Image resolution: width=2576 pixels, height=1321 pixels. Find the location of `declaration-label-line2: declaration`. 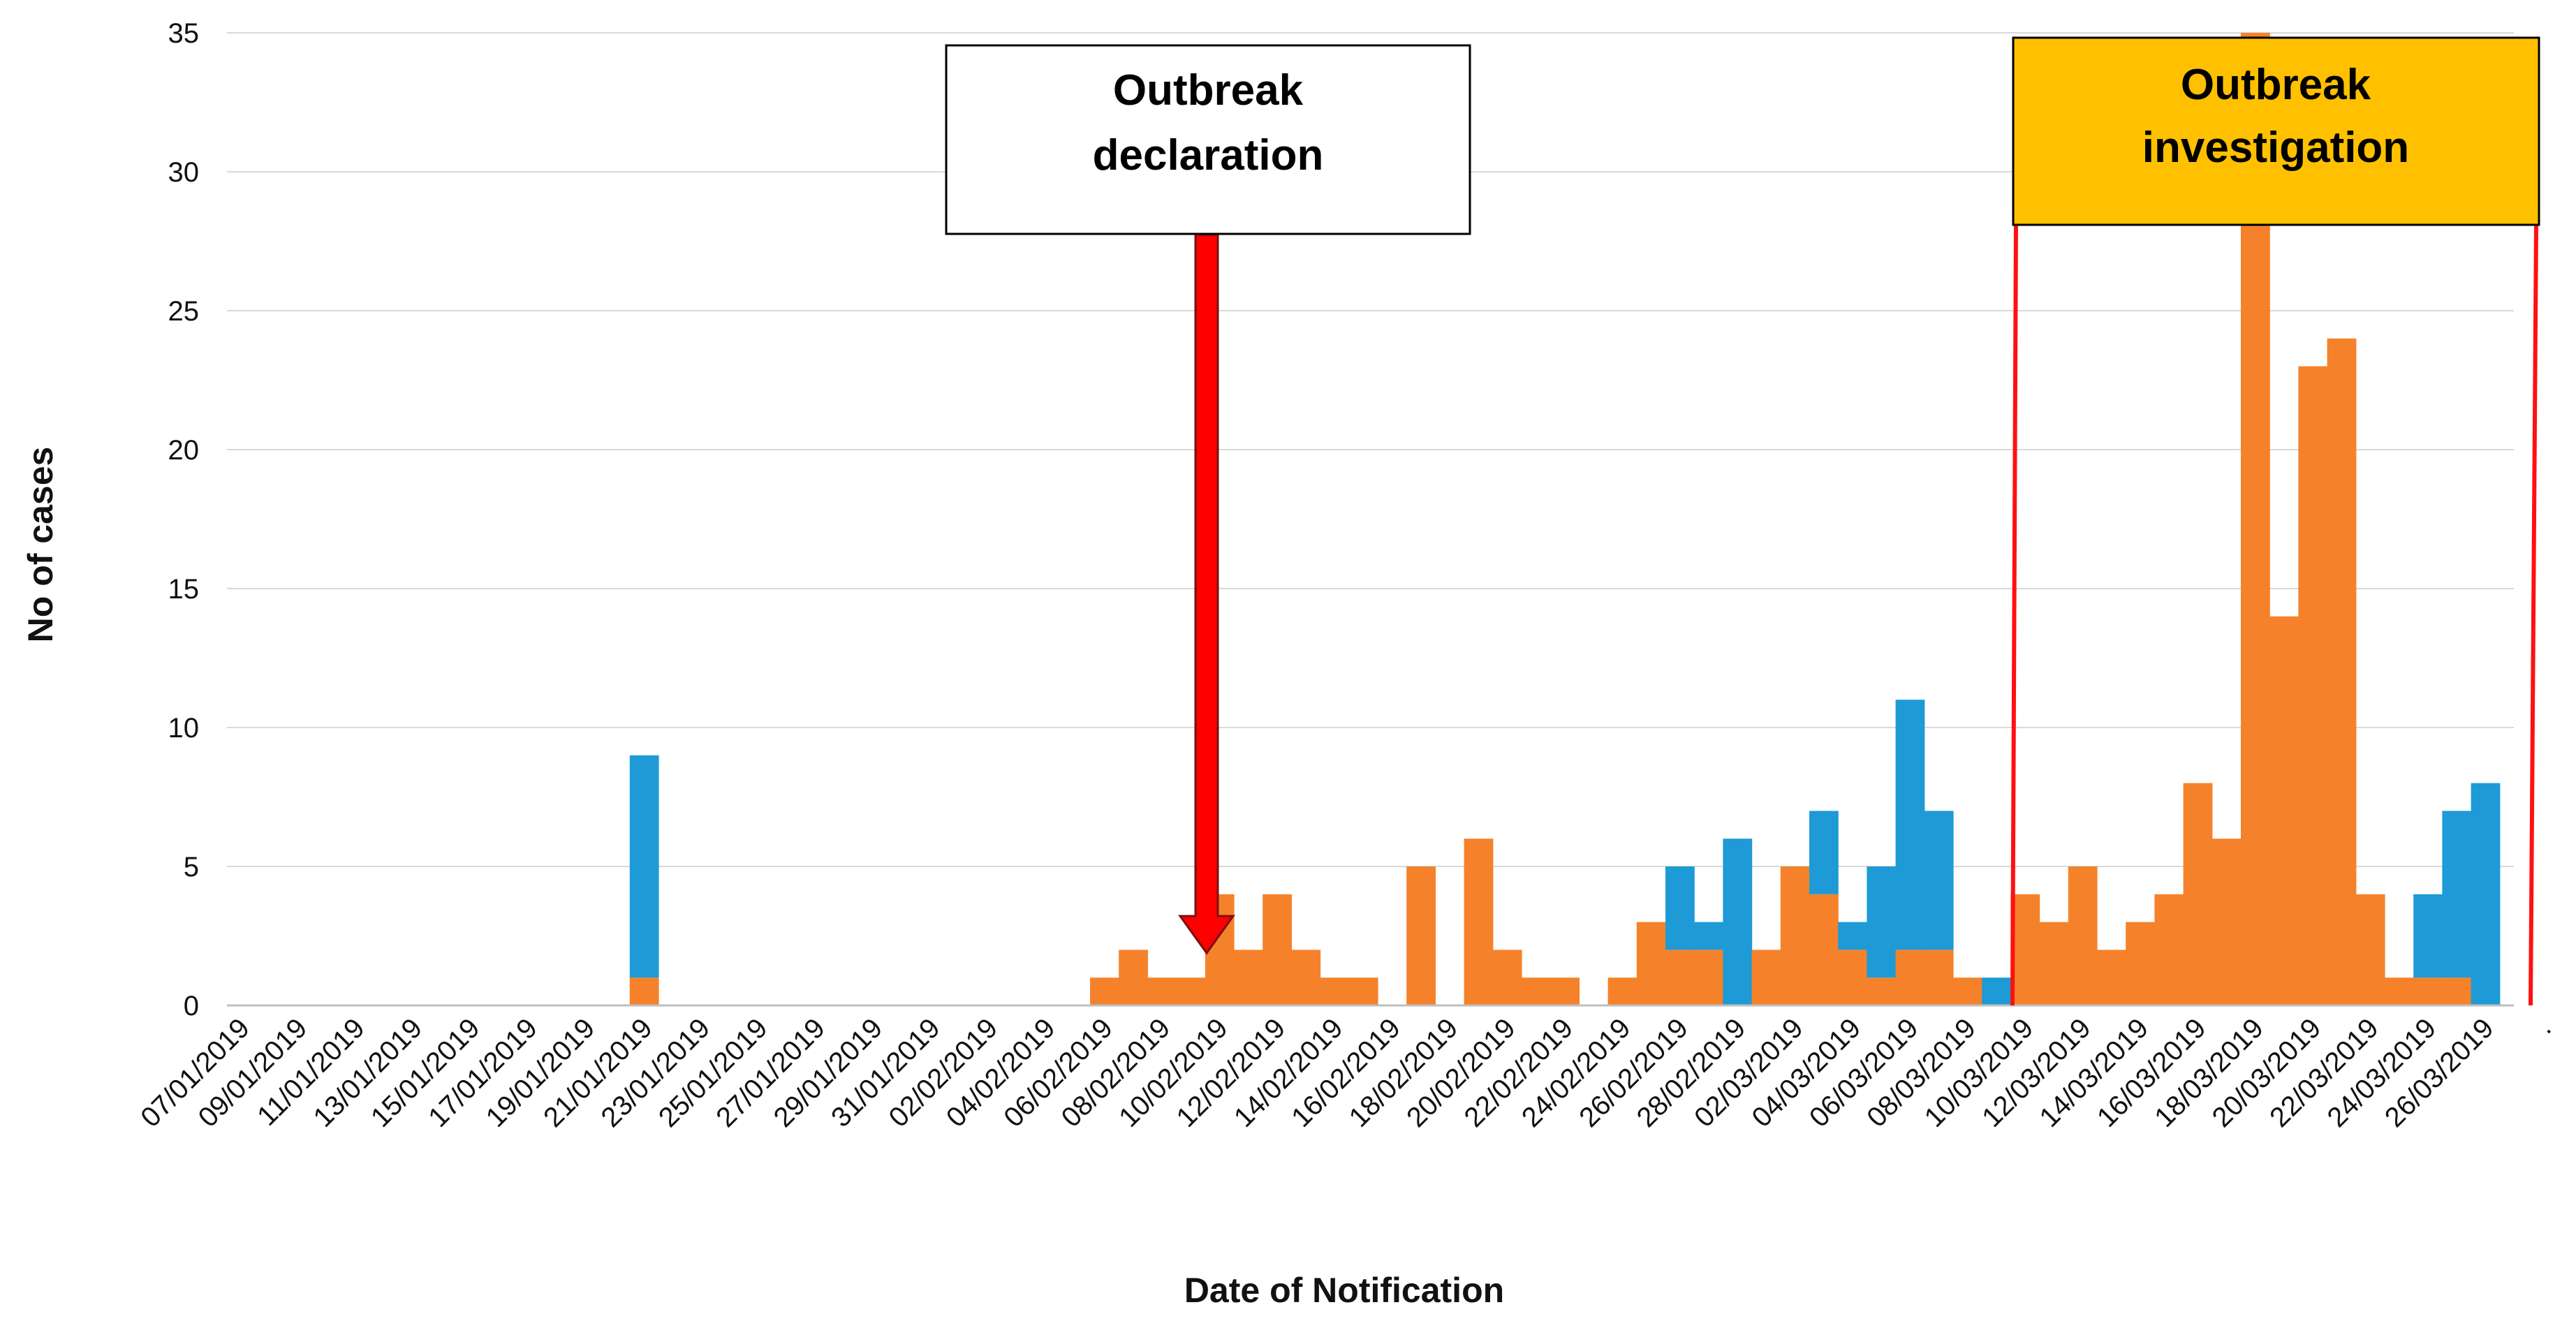

declaration-label-line2: declaration is located at coordinates (1208, 155).